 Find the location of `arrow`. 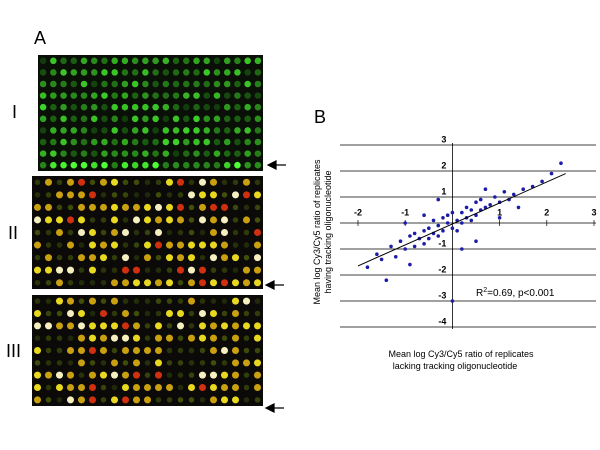

arrow is located at coordinates (274, 285).